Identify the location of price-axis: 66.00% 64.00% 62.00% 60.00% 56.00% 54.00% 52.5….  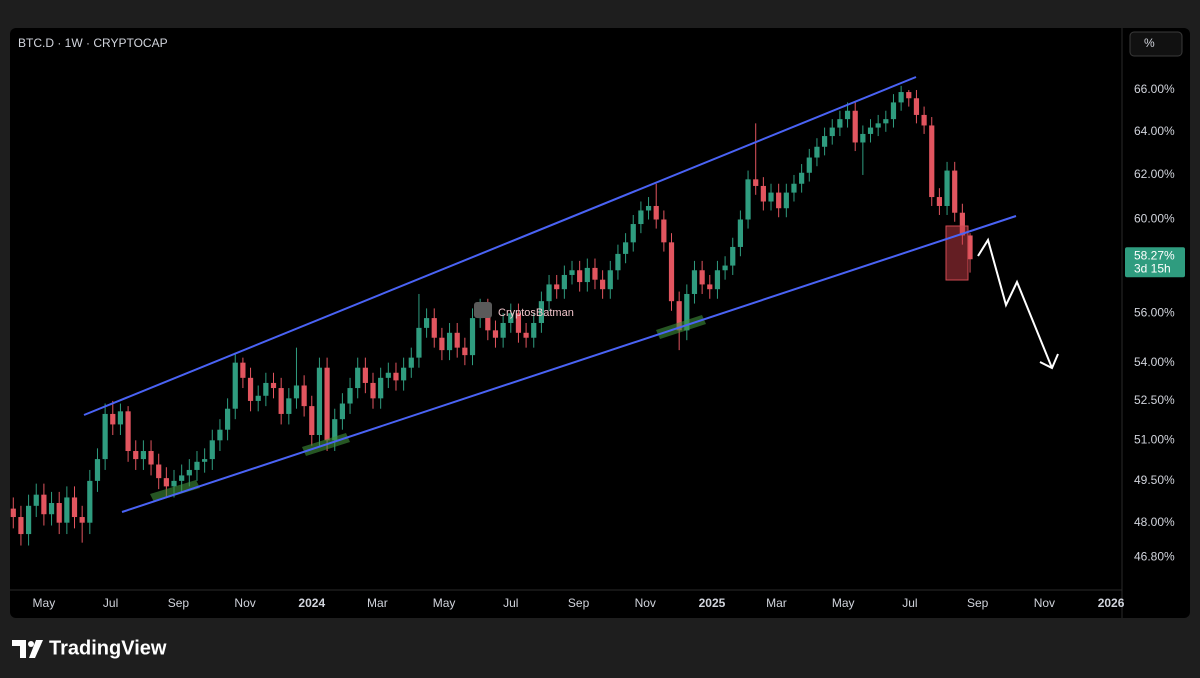
(1155, 322).